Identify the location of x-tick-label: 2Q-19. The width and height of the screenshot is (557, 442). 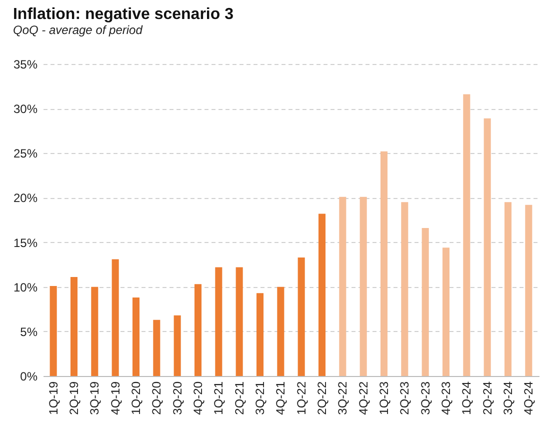
(74, 398).